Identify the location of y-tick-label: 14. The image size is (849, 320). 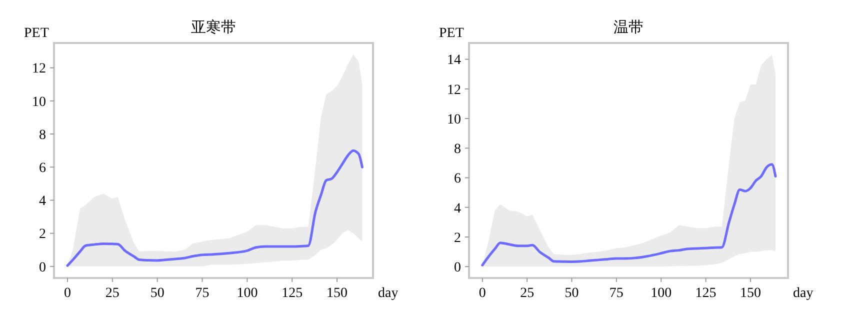
(454, 60).